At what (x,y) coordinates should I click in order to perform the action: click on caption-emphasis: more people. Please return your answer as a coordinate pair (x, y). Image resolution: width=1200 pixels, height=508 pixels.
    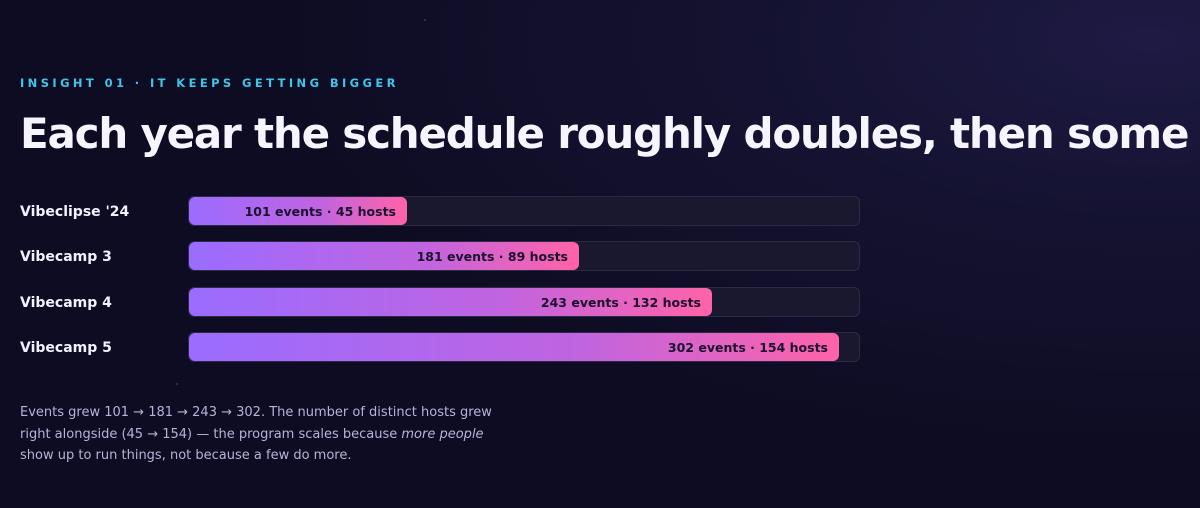
    Looking at the image, I should click on (442, 434).